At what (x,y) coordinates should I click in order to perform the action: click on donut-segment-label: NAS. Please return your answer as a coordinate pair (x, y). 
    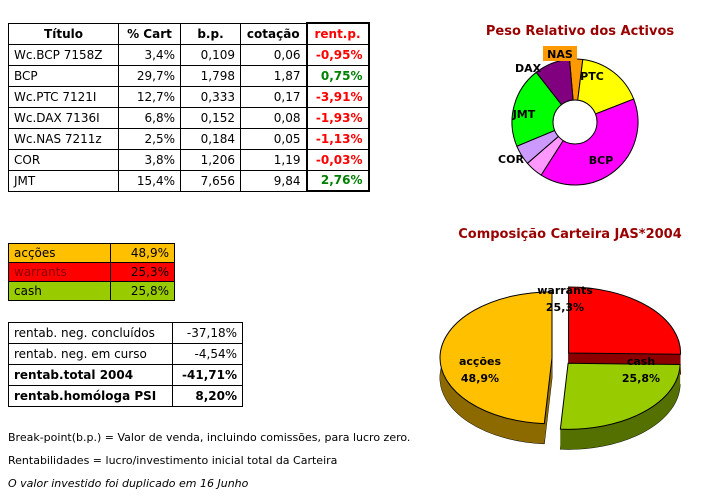
    Looking at the image, I should click on (560, 54).